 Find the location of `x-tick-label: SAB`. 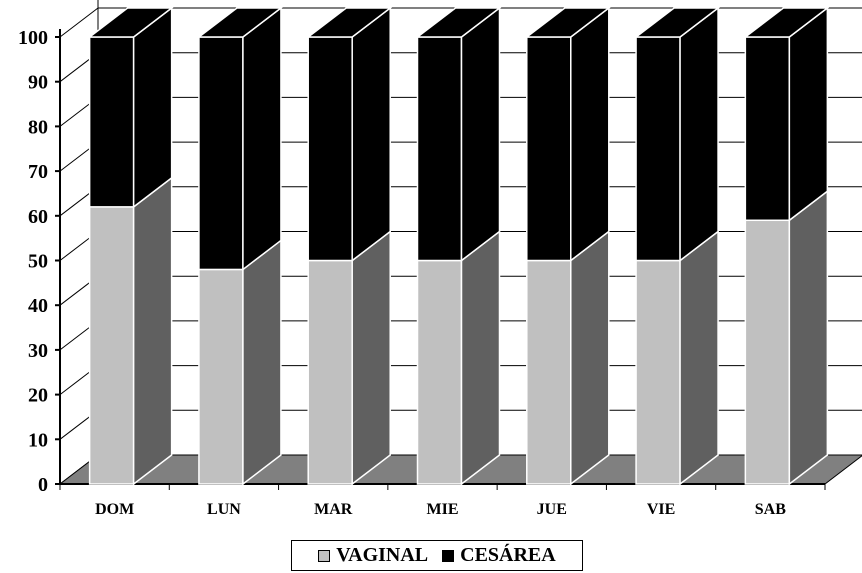

x-tick-label: SAB is located at coordinates (770, 509).